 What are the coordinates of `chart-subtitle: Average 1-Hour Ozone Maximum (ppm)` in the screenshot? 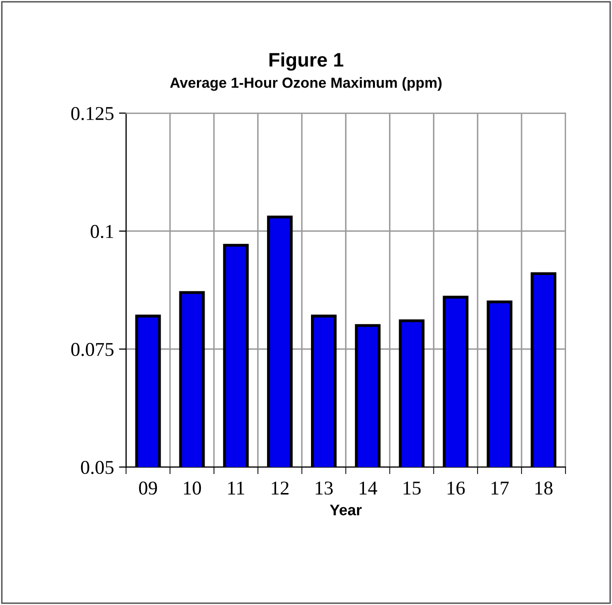 It's located at (306, 84).